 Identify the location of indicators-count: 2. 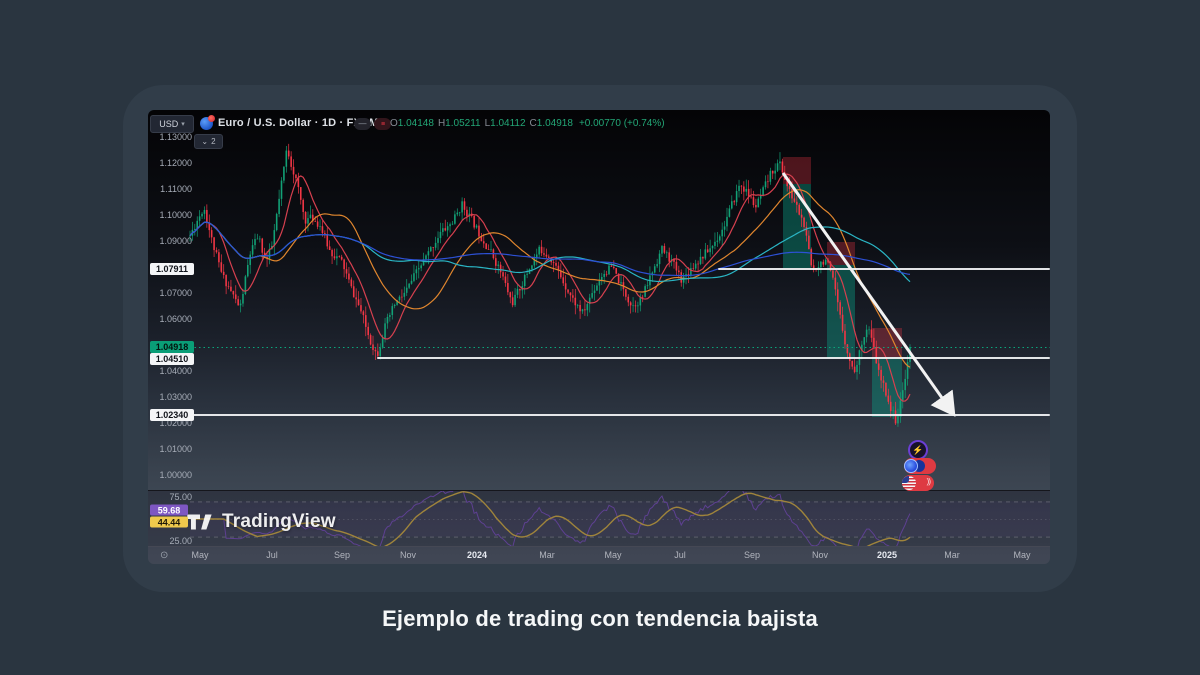
(213, 141).